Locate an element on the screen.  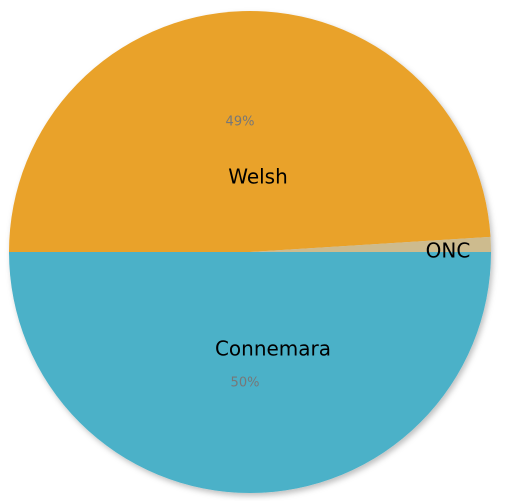
slice-label: ONC is located at coordinates (448, 251).